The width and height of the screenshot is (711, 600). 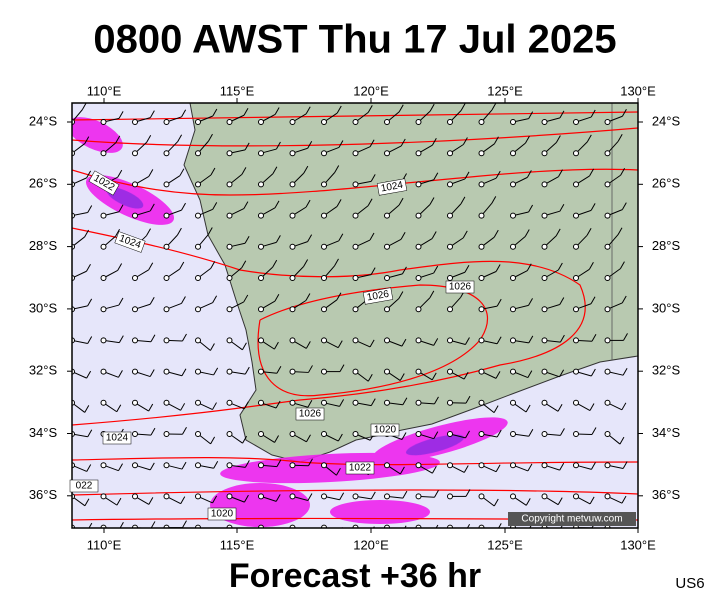 I want to click on lon-label-top: 120°E, so click(x=371, y=90).